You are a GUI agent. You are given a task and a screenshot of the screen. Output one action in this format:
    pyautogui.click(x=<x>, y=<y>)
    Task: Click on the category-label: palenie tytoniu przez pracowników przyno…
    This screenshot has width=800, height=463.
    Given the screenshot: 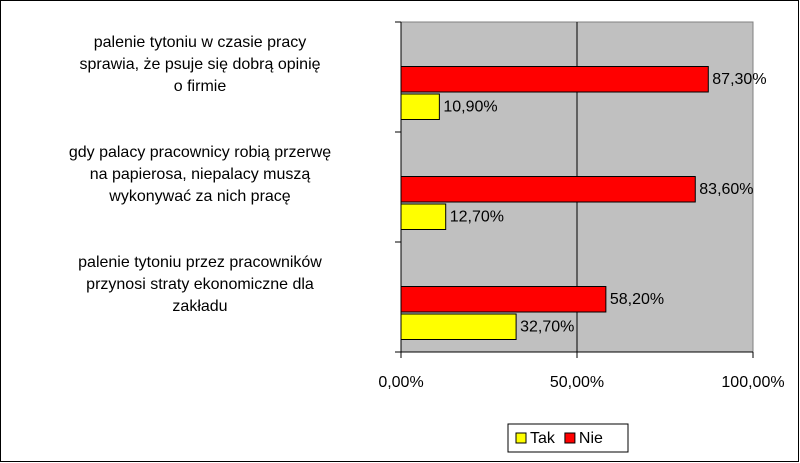 What is the action you would take?
    pyautogui.click(x=200, y=284)
    